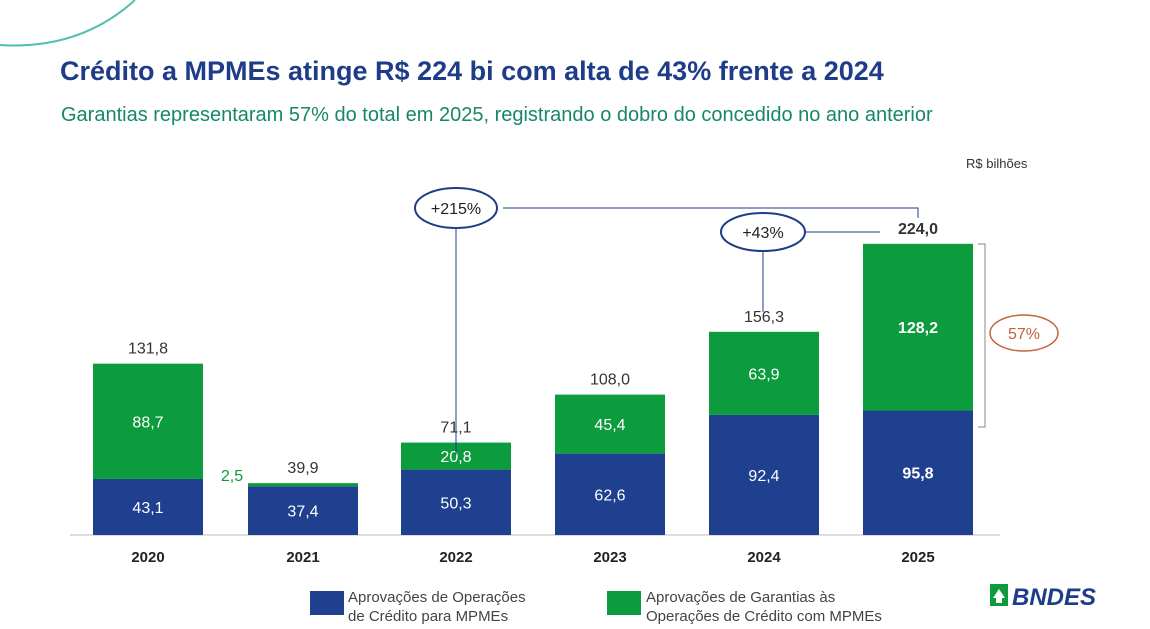  What do you see at coordinates (610, 380) in the screenshot?
I see `total-label: 108,0` at bounding box center [610, 380].